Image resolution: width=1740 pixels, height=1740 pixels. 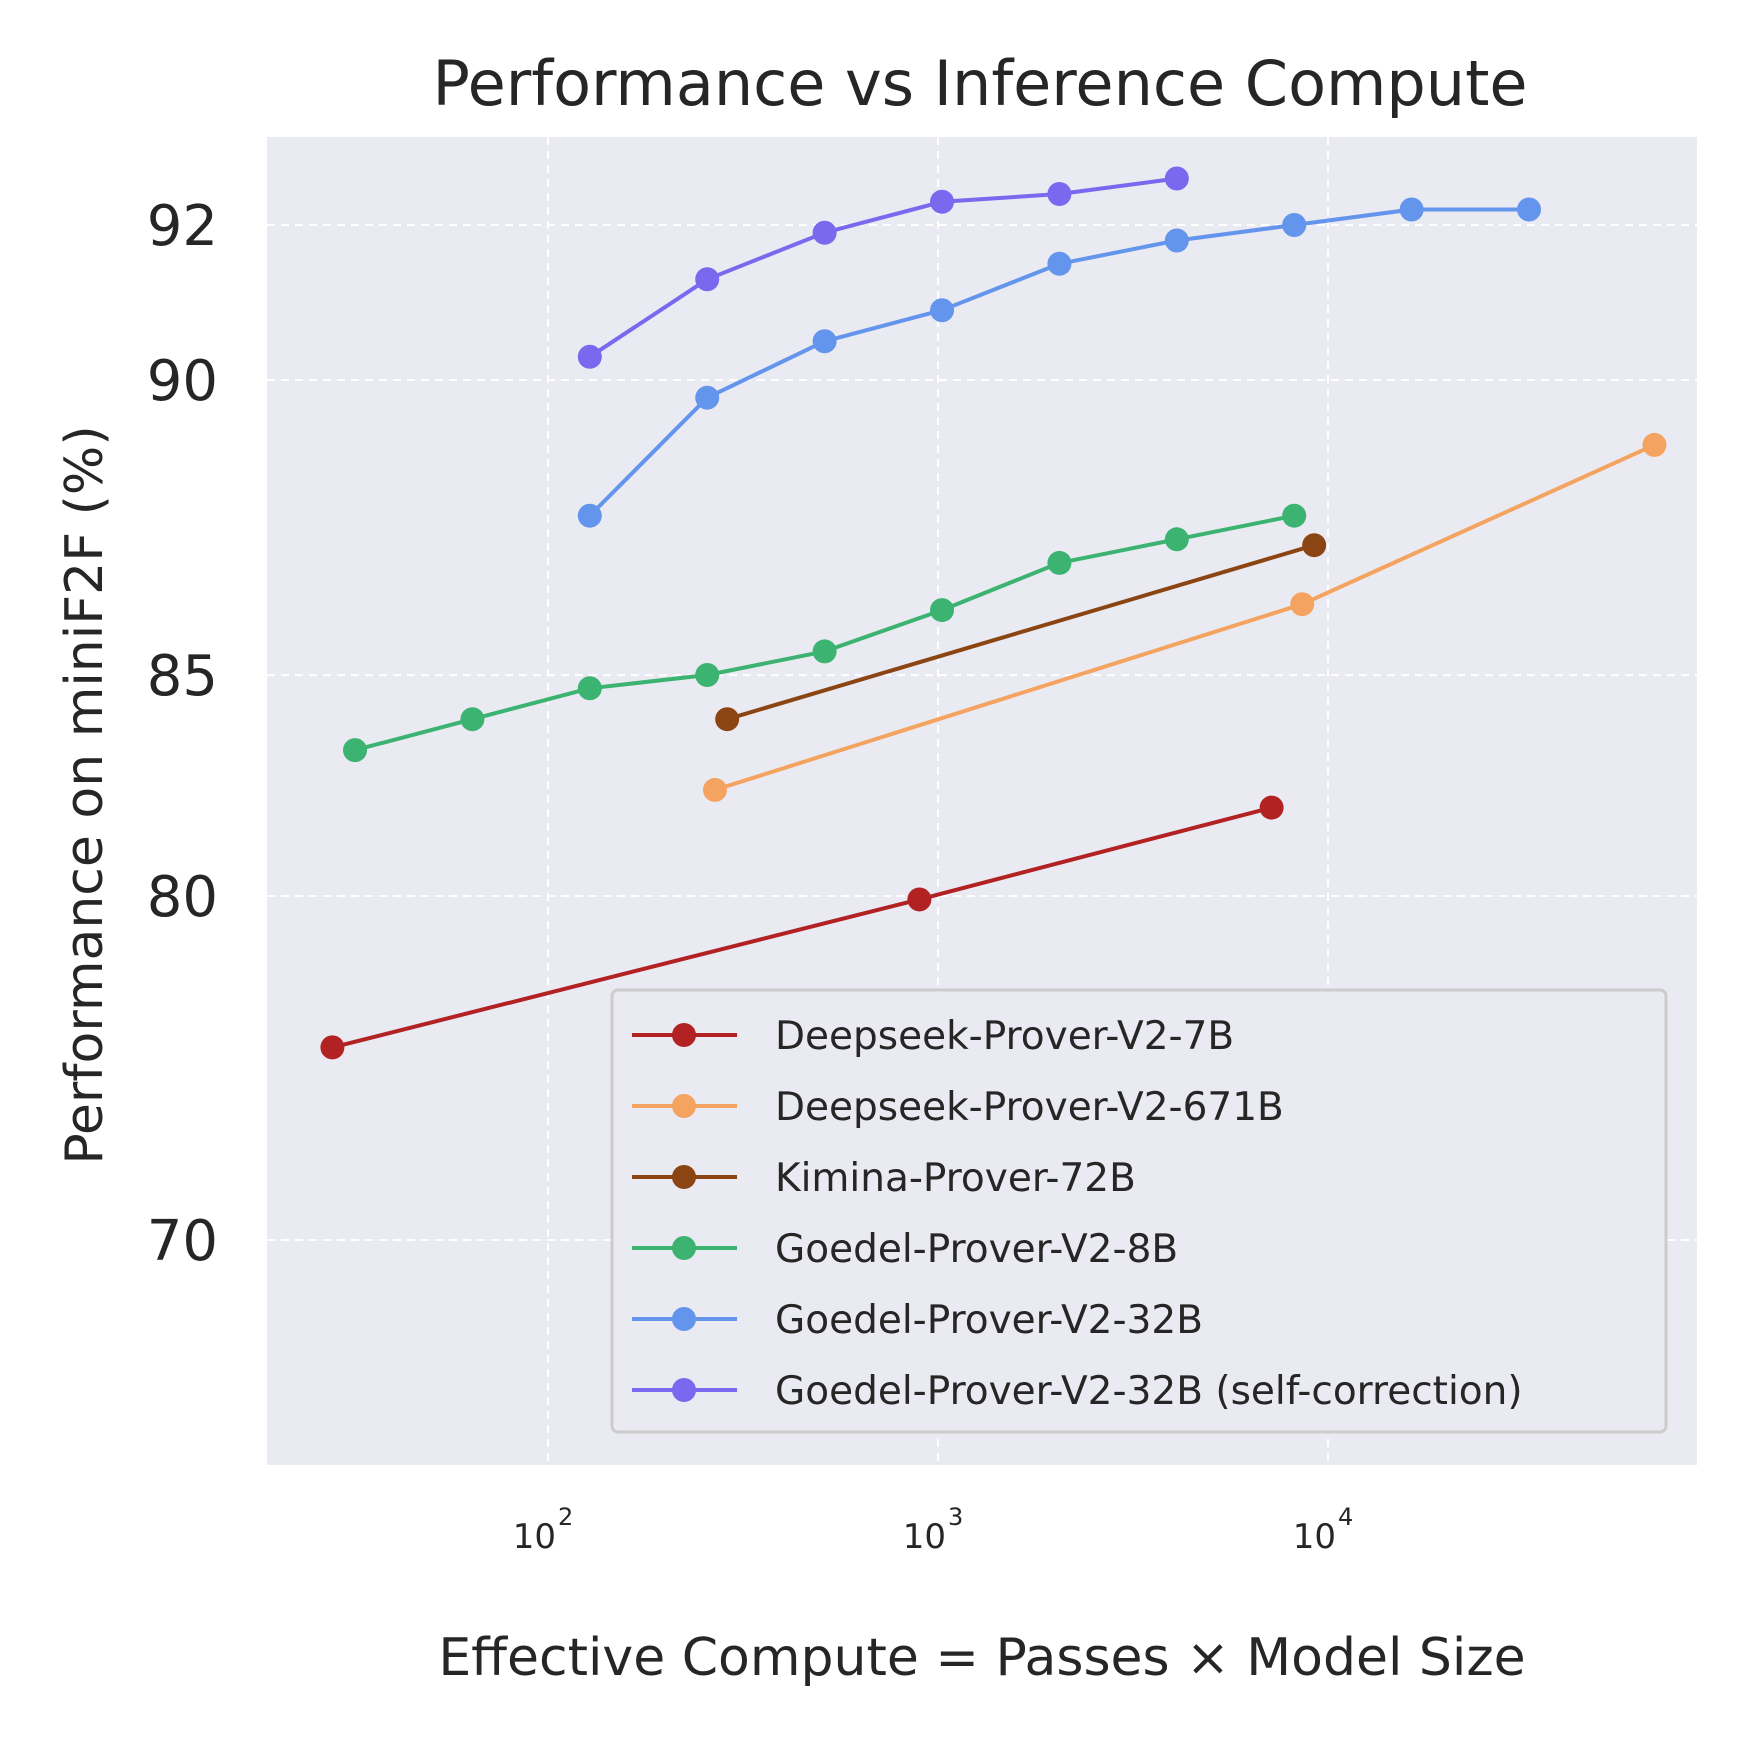 I want to click on legend-label: Goedel-Prover-V2-8B, so click(x=976, y=1249).